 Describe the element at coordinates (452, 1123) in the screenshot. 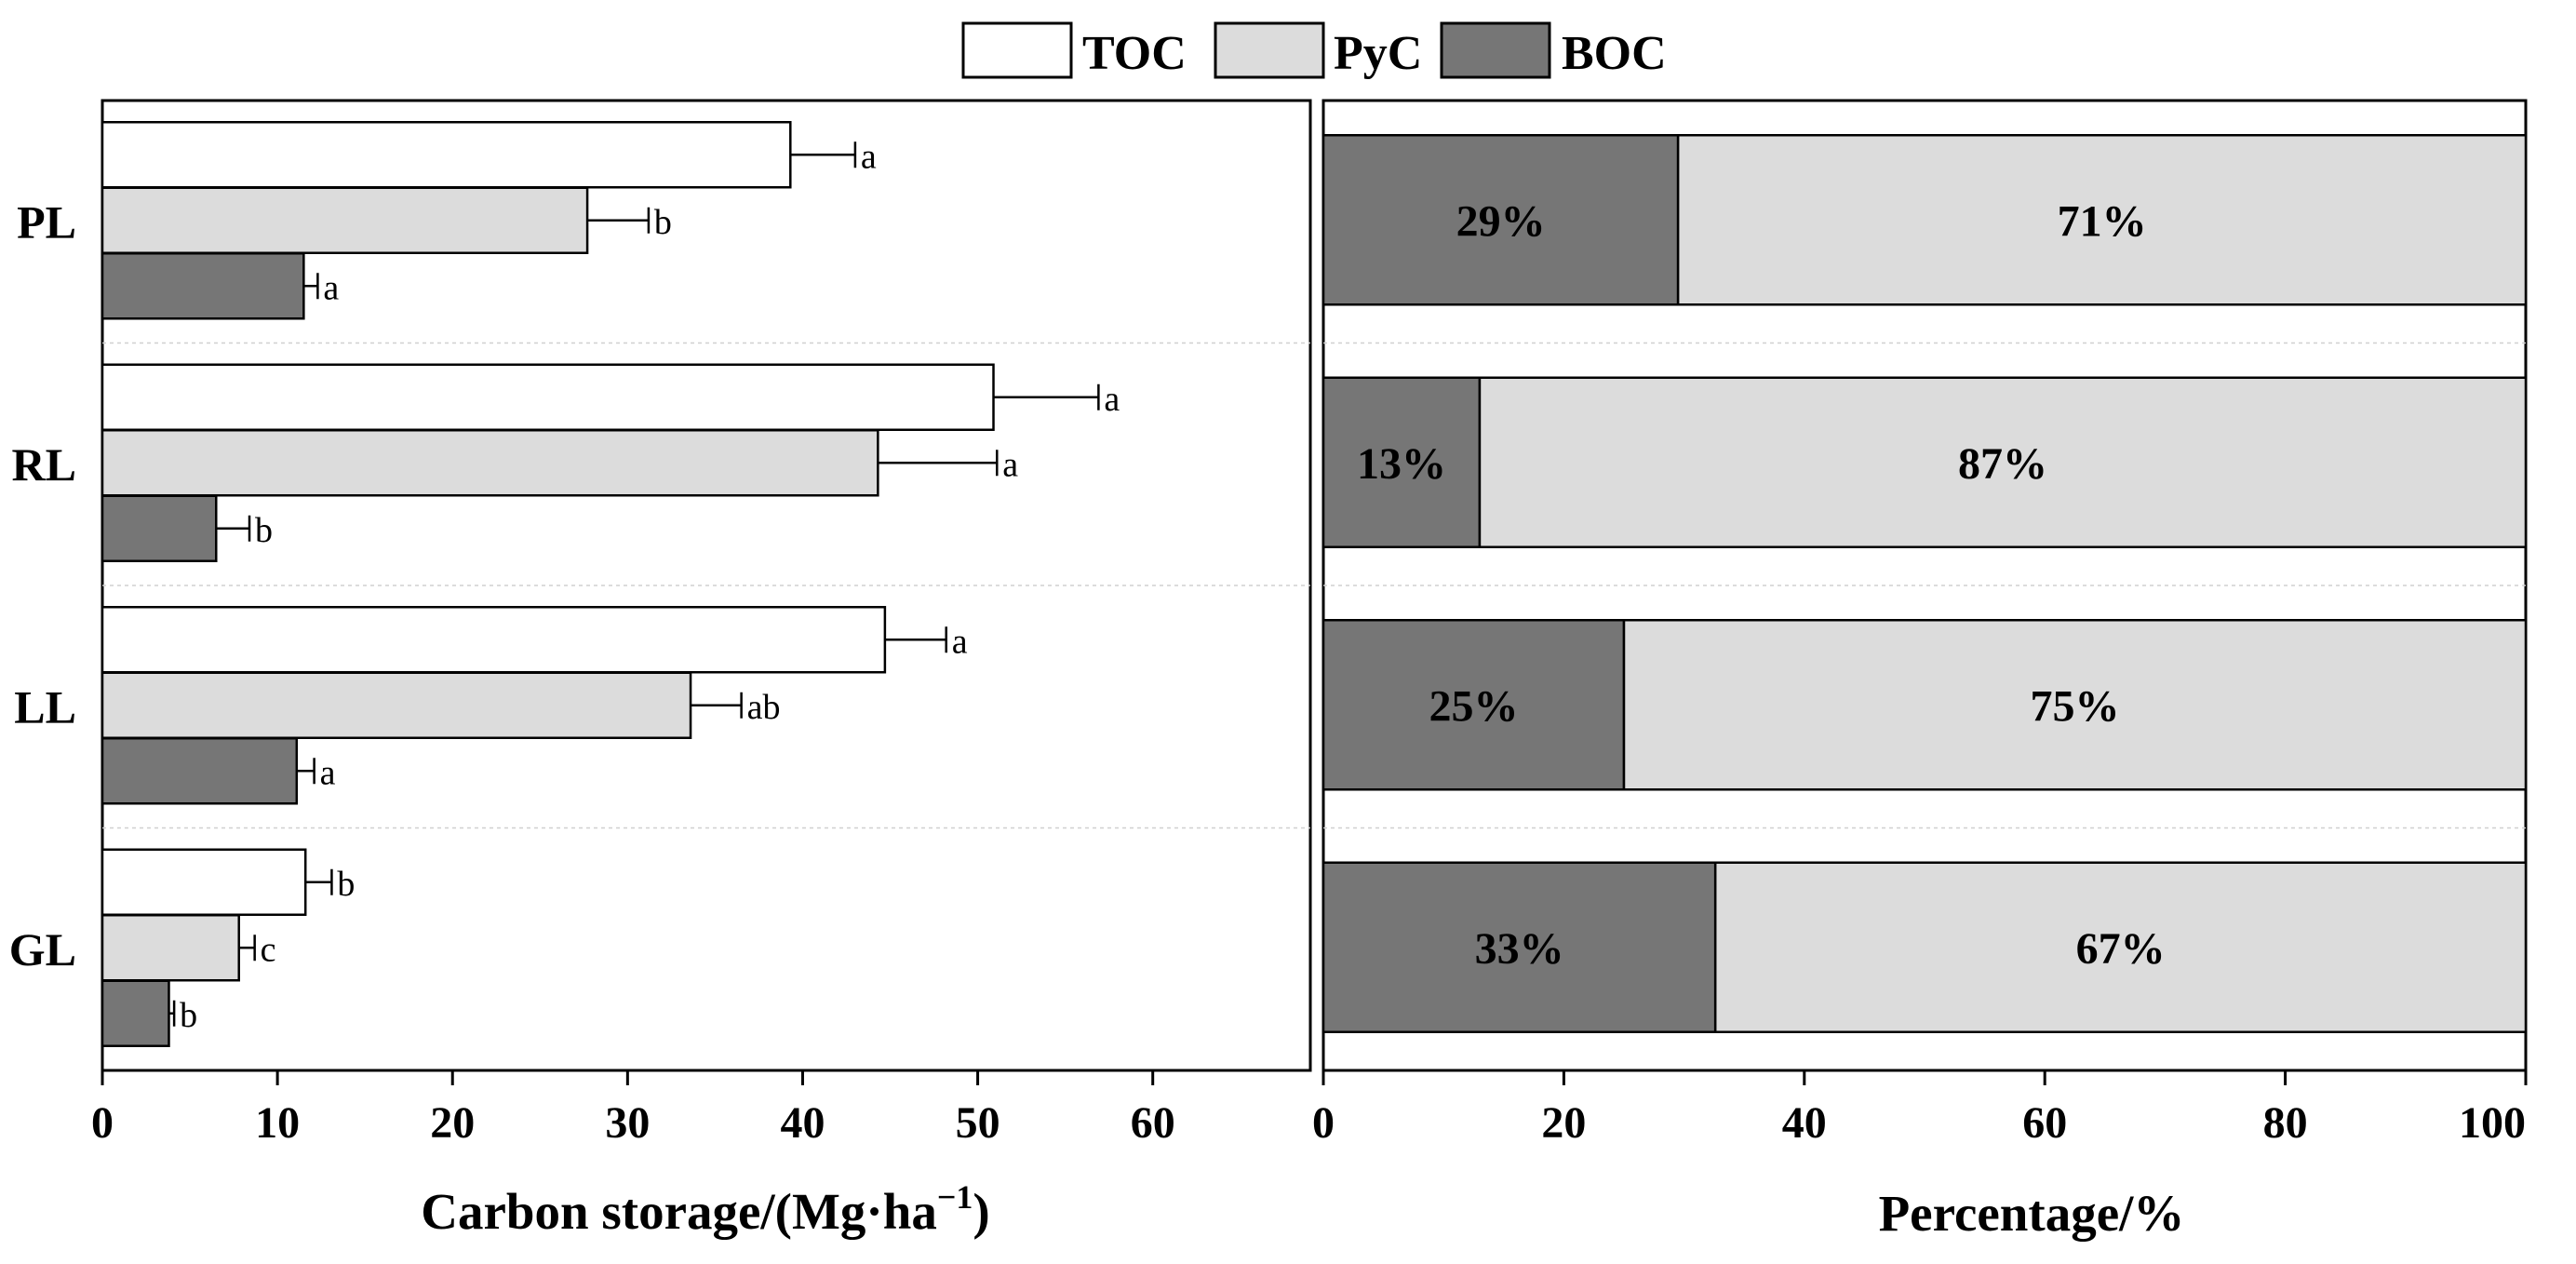

I see `left-x-tick-label: 20` at that location.